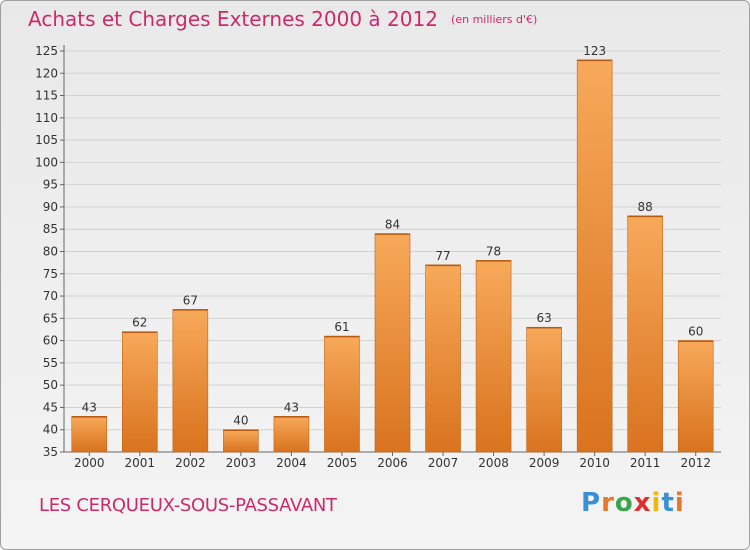  Describe the element at coordinates (50, 341) in the screenshot. I see `y-tick-label: 60` at that location.